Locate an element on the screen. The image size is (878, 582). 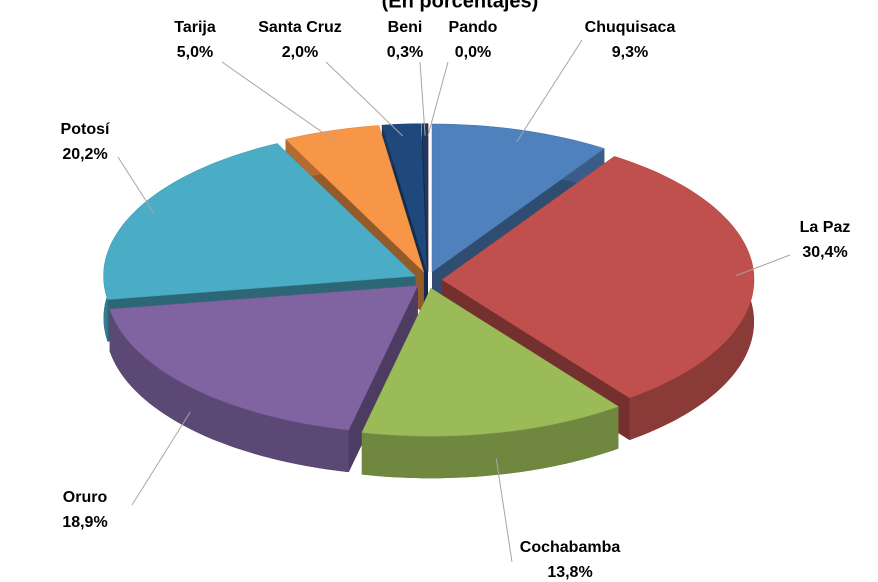
slice-value-label: 5,0% is located at coordinates (195, 52).